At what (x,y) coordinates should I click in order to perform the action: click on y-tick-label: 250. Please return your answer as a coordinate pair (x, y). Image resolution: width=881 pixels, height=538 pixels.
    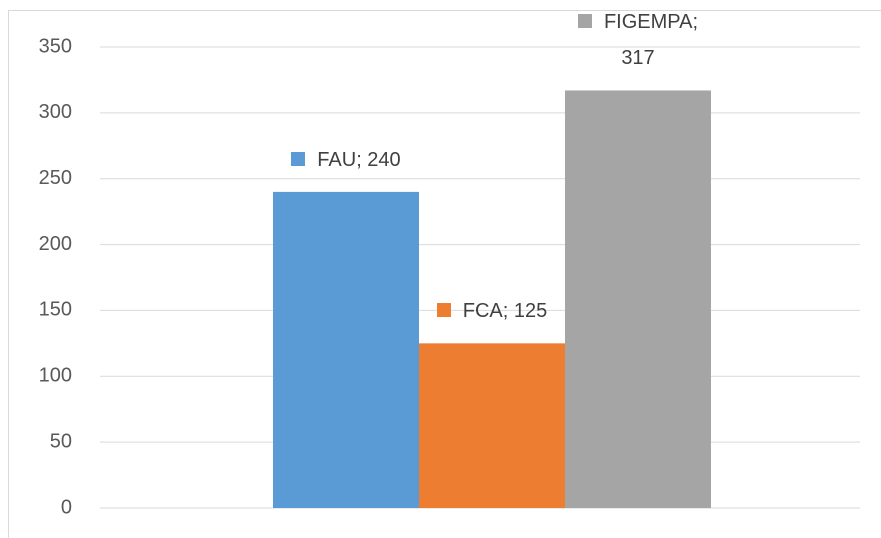
    Looking at the image, I should click on (55, 178).